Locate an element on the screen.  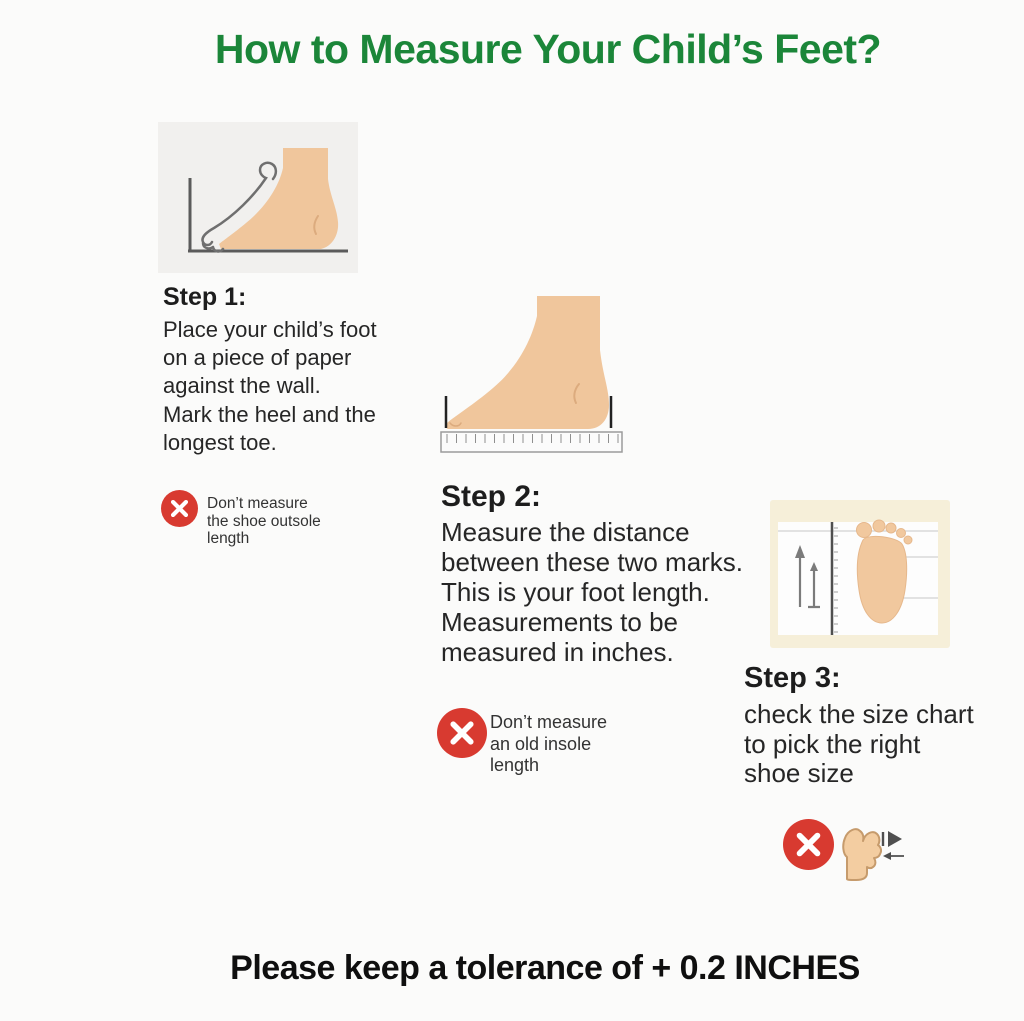
text-line: between these two marks. is located at coordinates (592, 562).